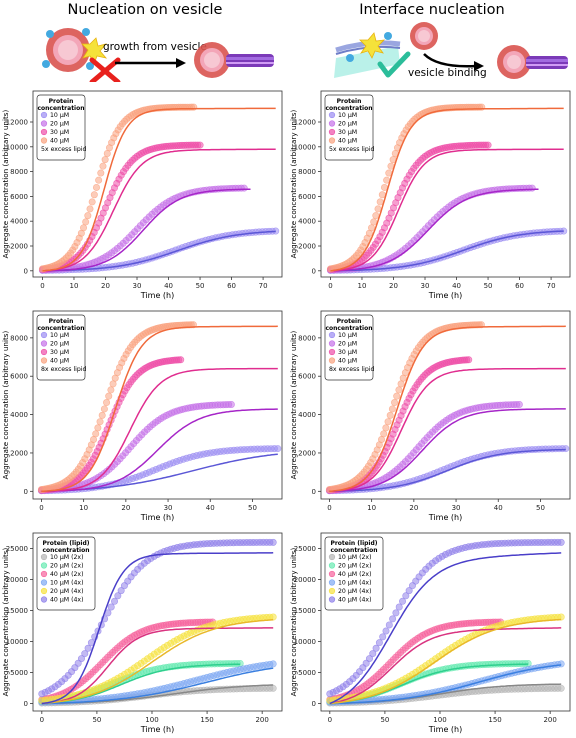 The image size is (576, 738). Describe the element at coordinates (307, 338) in the screenshot. I see `y-tick-label: 8000` at that location.